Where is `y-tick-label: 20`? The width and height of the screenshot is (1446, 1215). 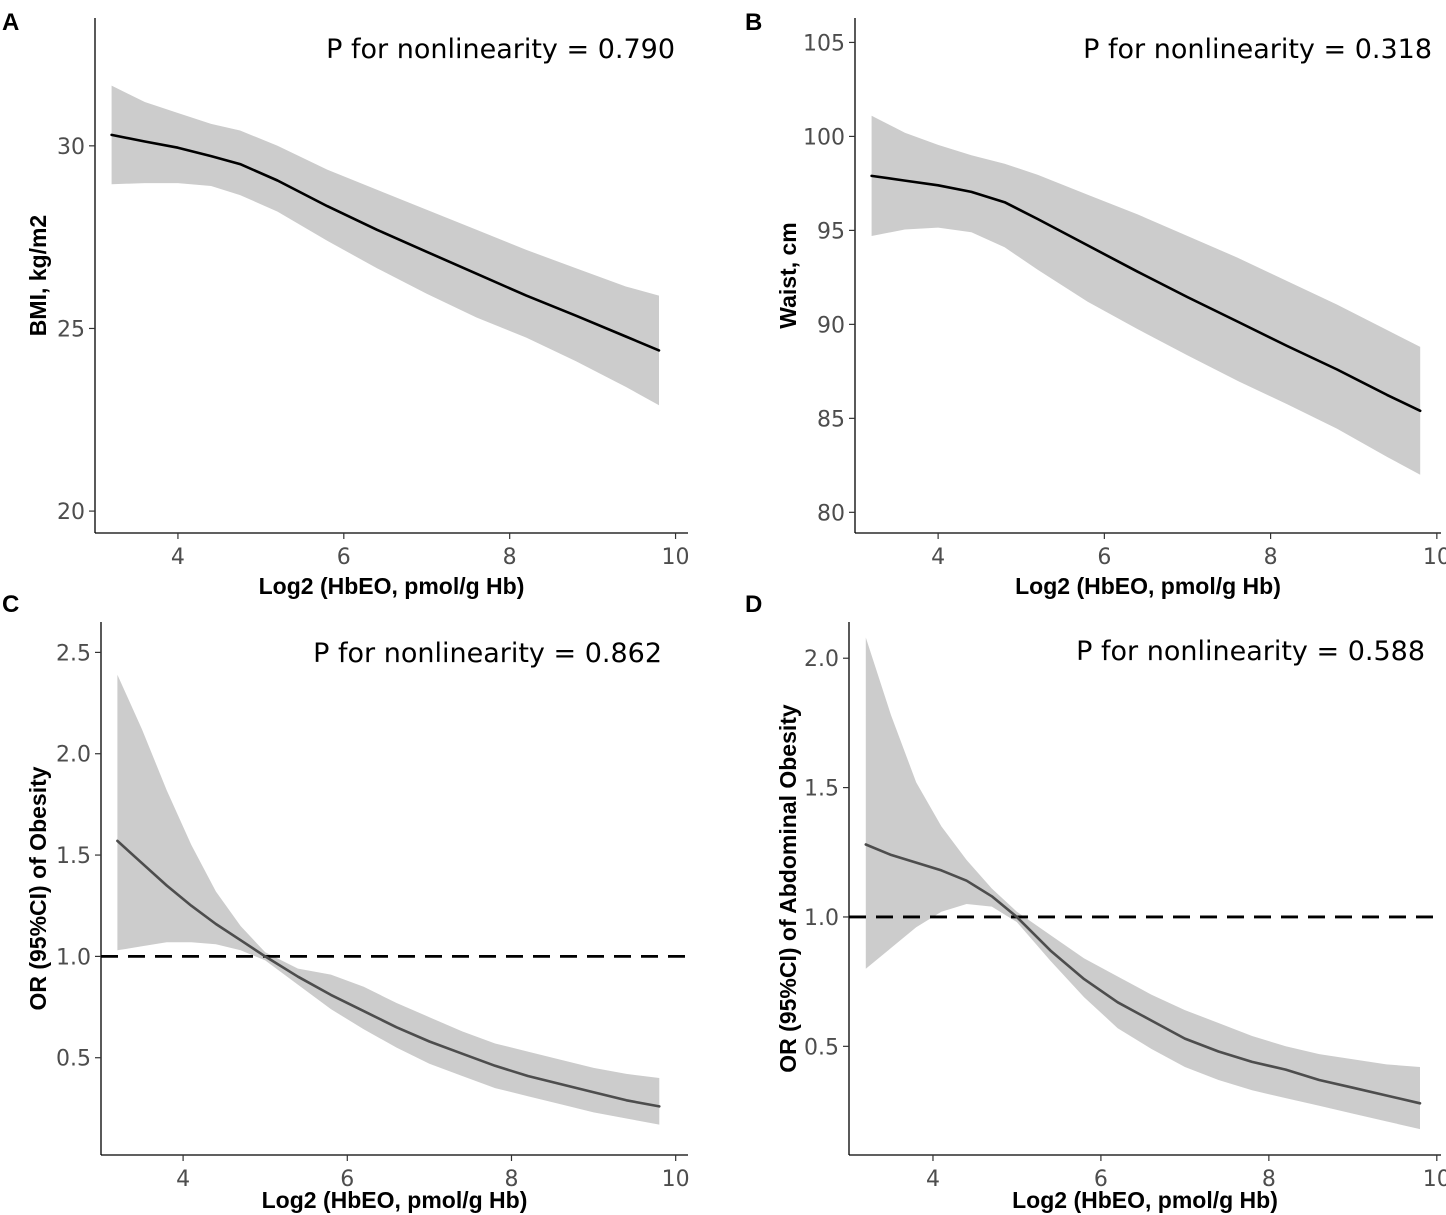
y-tick-label: 20 is located at coordinates (71, 512).